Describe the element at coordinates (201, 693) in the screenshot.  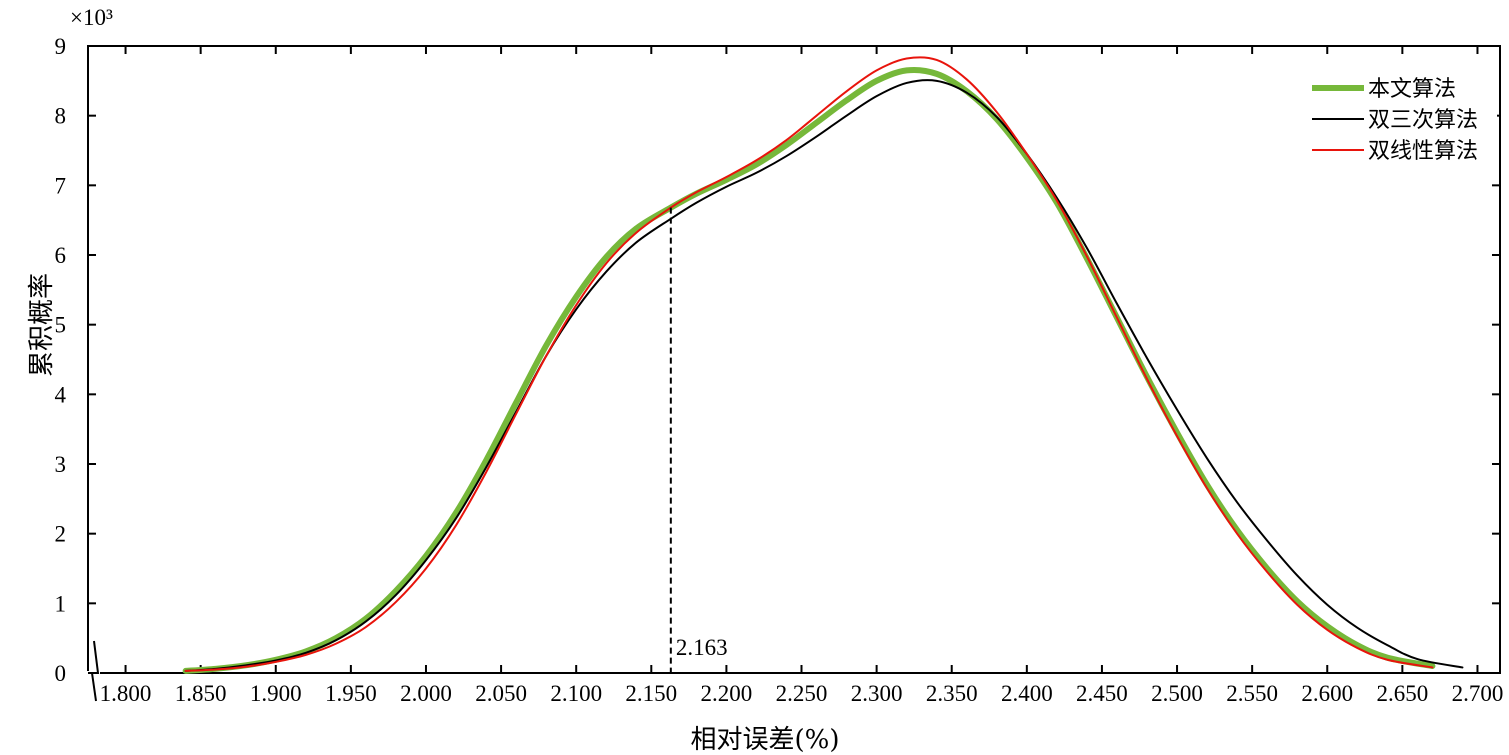
I see `x-tick-label: 1.850` at that location.